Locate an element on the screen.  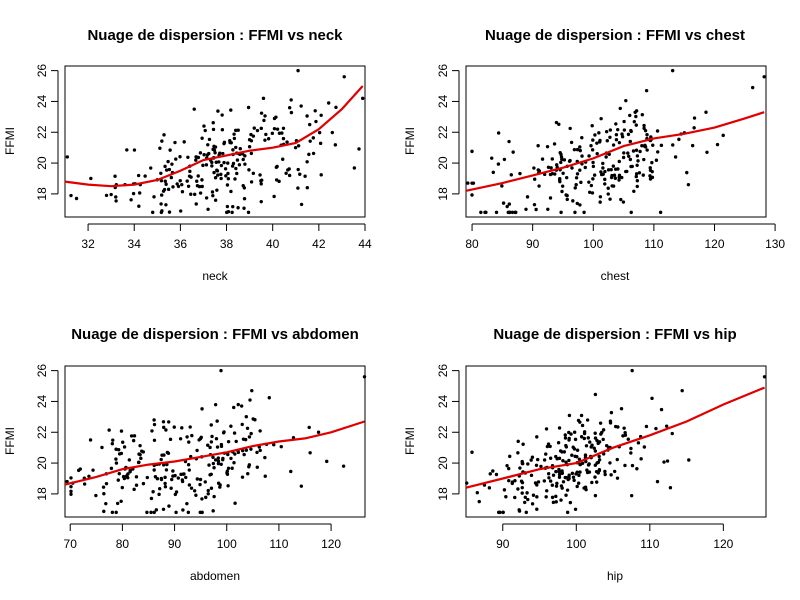
x-axis: 32 34 36 38 40 42 44 is located at coordinates (226, 237).